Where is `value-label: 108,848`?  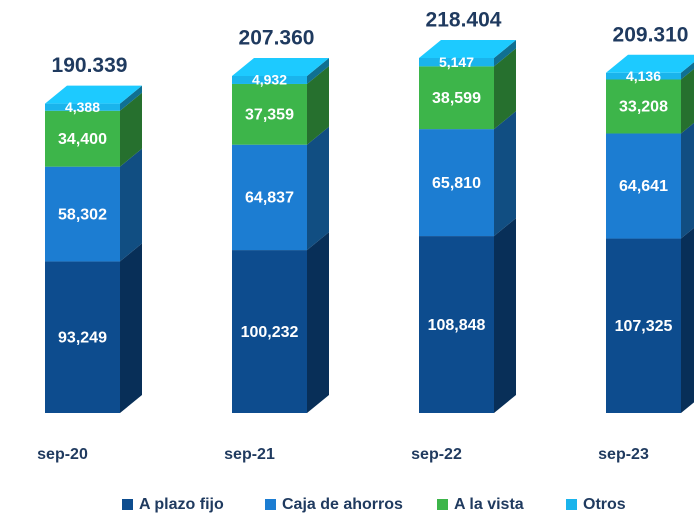 value-label: 108,848 is located at coordinates (457, 325).